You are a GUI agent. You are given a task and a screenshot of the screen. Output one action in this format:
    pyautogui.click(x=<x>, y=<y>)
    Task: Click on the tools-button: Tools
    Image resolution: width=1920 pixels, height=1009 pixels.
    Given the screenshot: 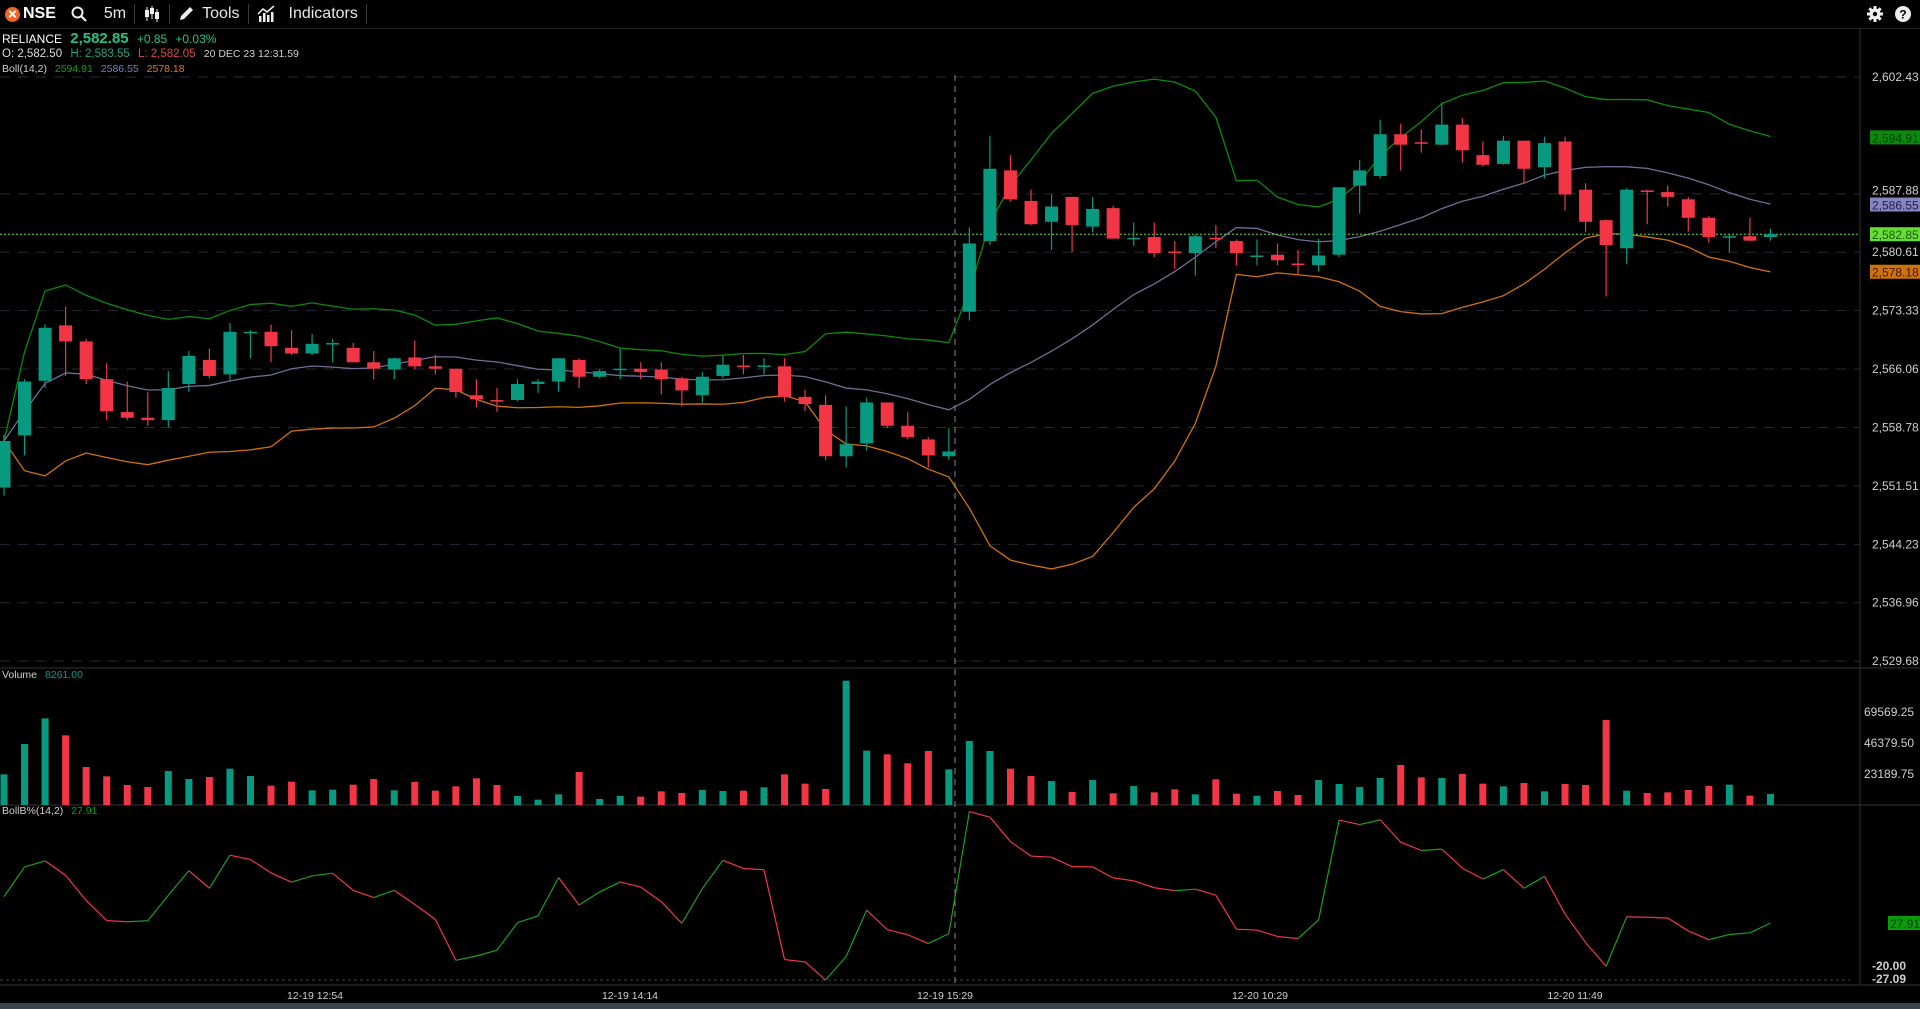 What is the action you would take?
    pyautogui.click(x=208, y=14)
    